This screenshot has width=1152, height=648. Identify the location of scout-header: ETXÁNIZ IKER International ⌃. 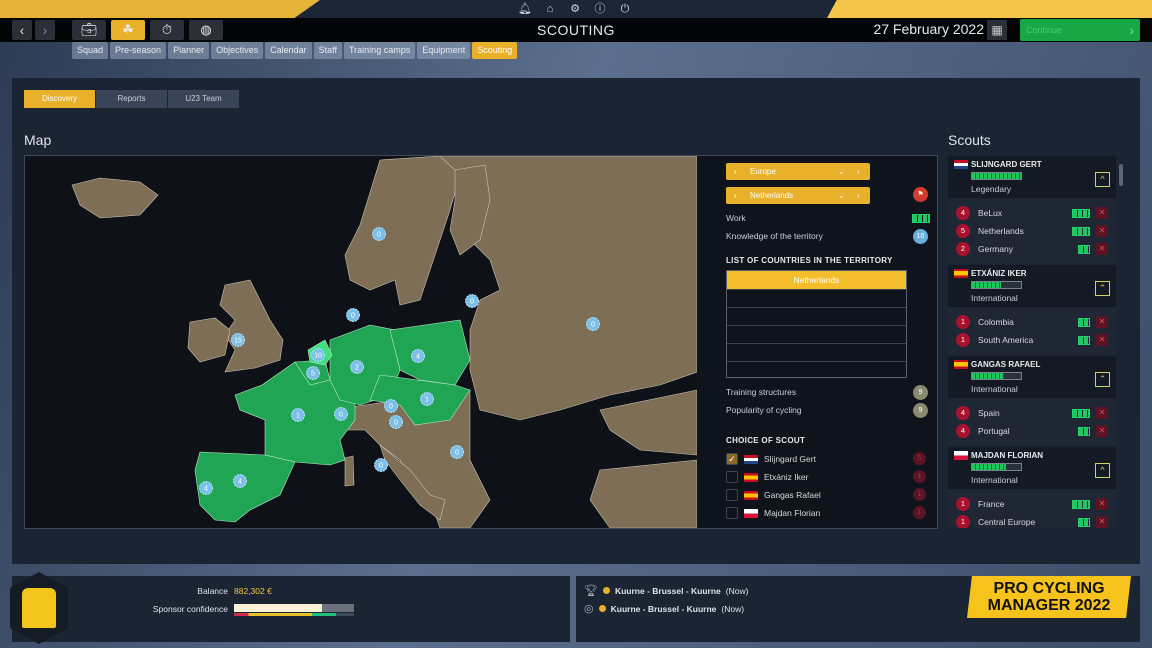
(1032, 286).